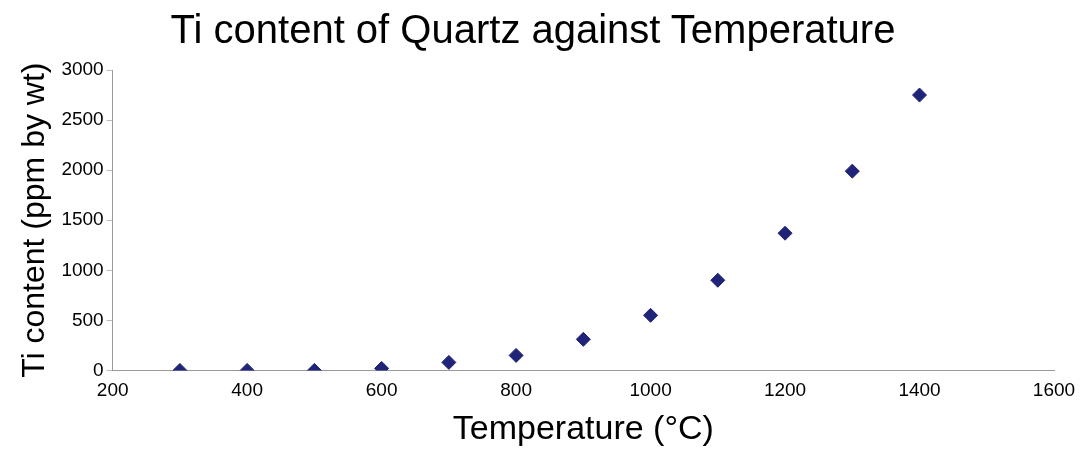  I want to click on y-tick-label: 3000, so click(82, 69).